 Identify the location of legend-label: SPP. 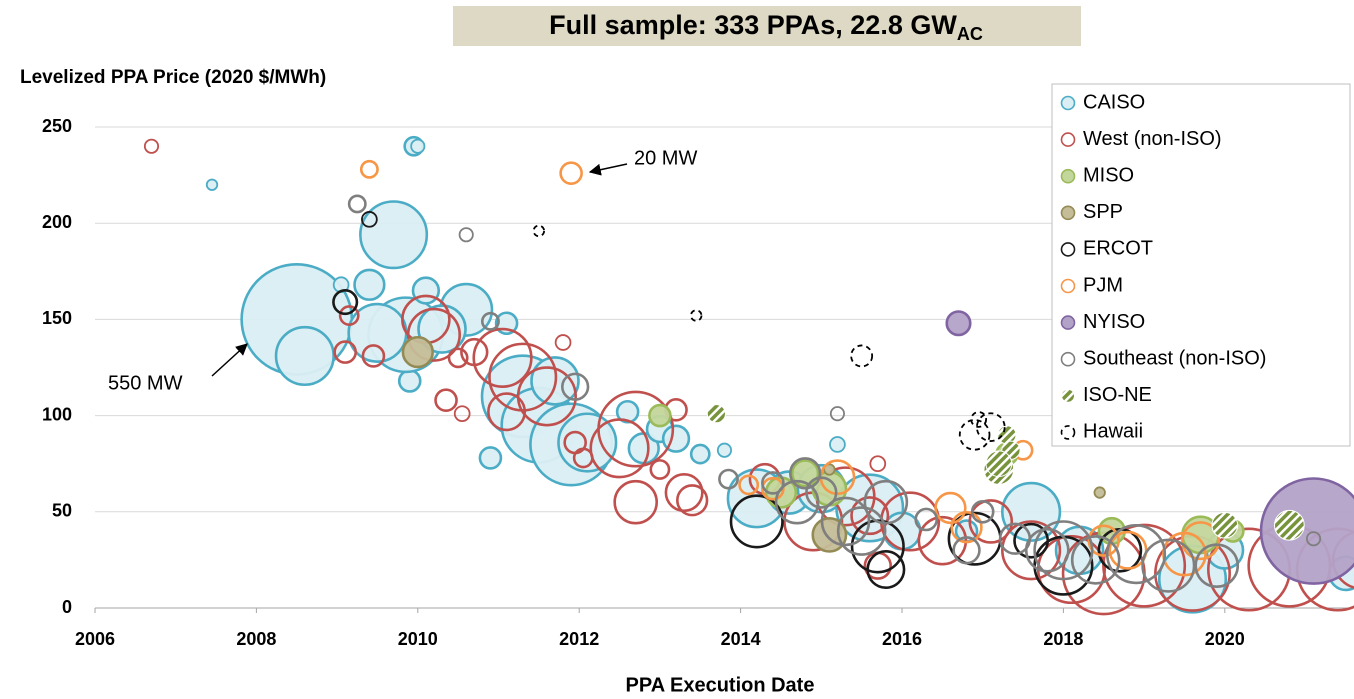
(1103, 212).